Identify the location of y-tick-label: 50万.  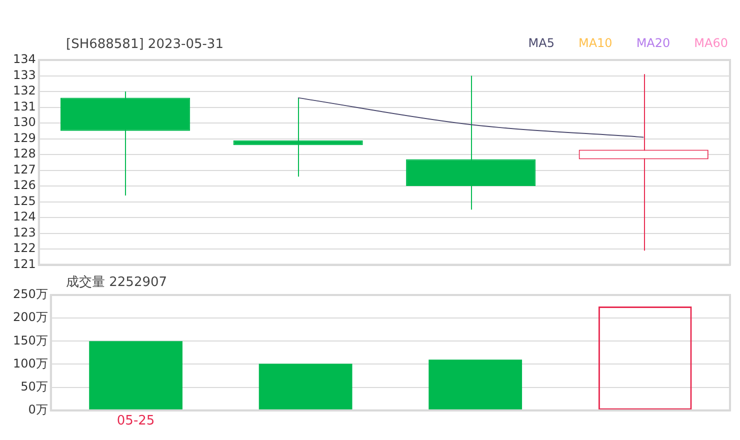
(34, 386).